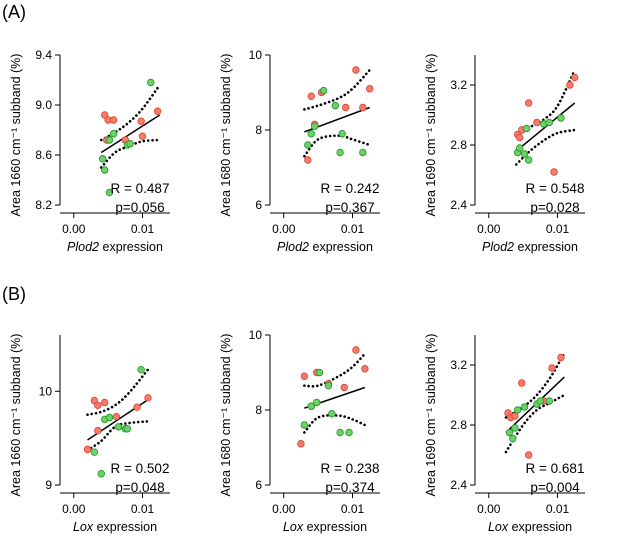 This screenshot has width=628, height=549. Describe the element at coordinates (43, 105) in the screenshot. I see `y-tick-label: 9.0` at that location.